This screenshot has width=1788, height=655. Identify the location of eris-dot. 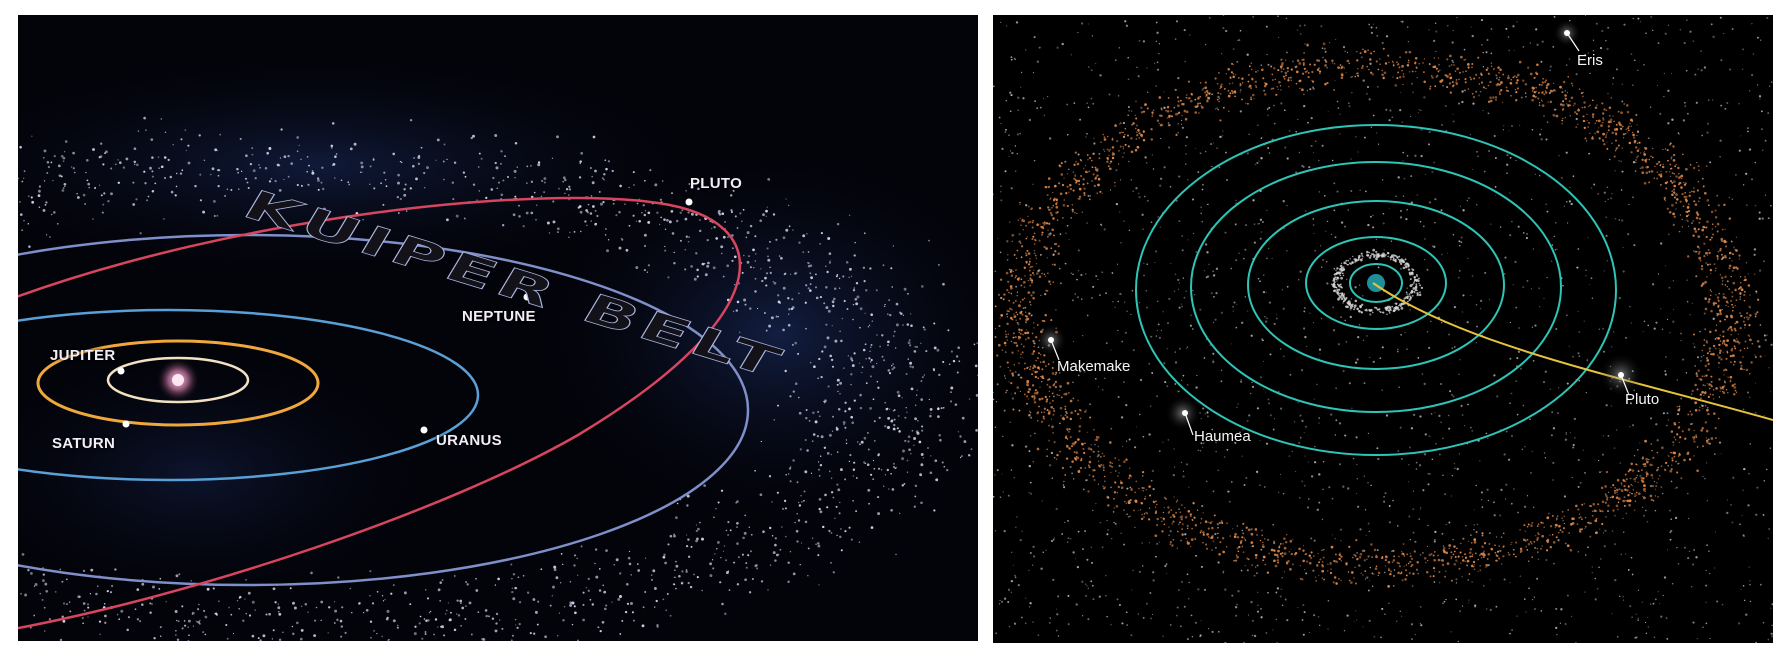
(1567, 33).